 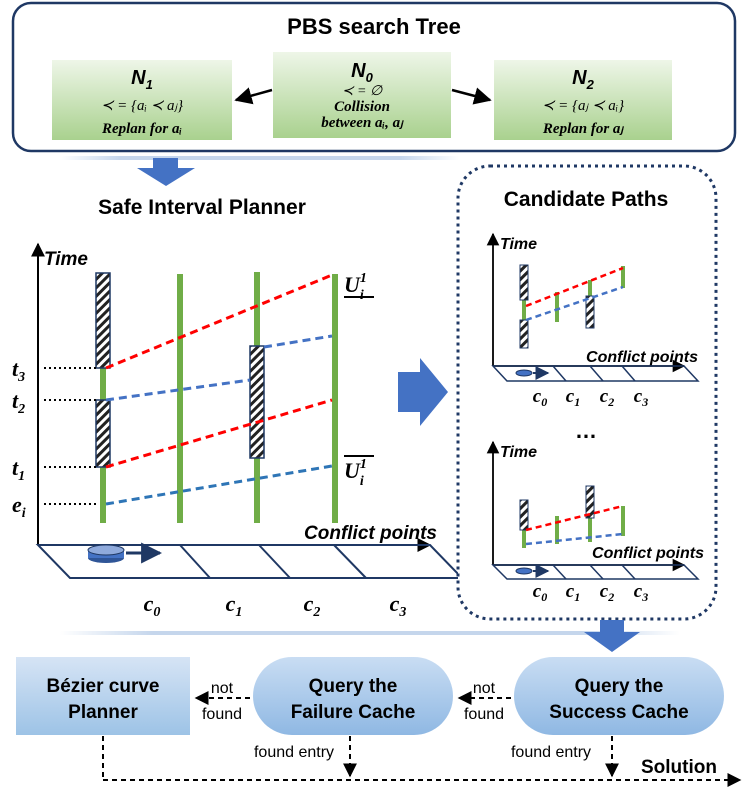 I want to click on mini-chart-2: Time Conflict points c0 c1 c2 c3, so click(x=595, y=522).